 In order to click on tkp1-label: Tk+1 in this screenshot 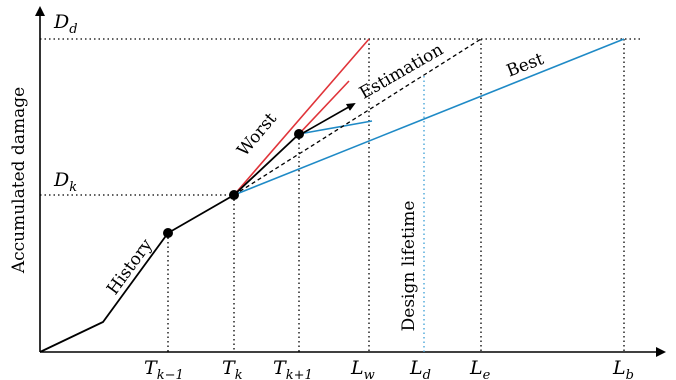, I will do `click(293, 368)`.